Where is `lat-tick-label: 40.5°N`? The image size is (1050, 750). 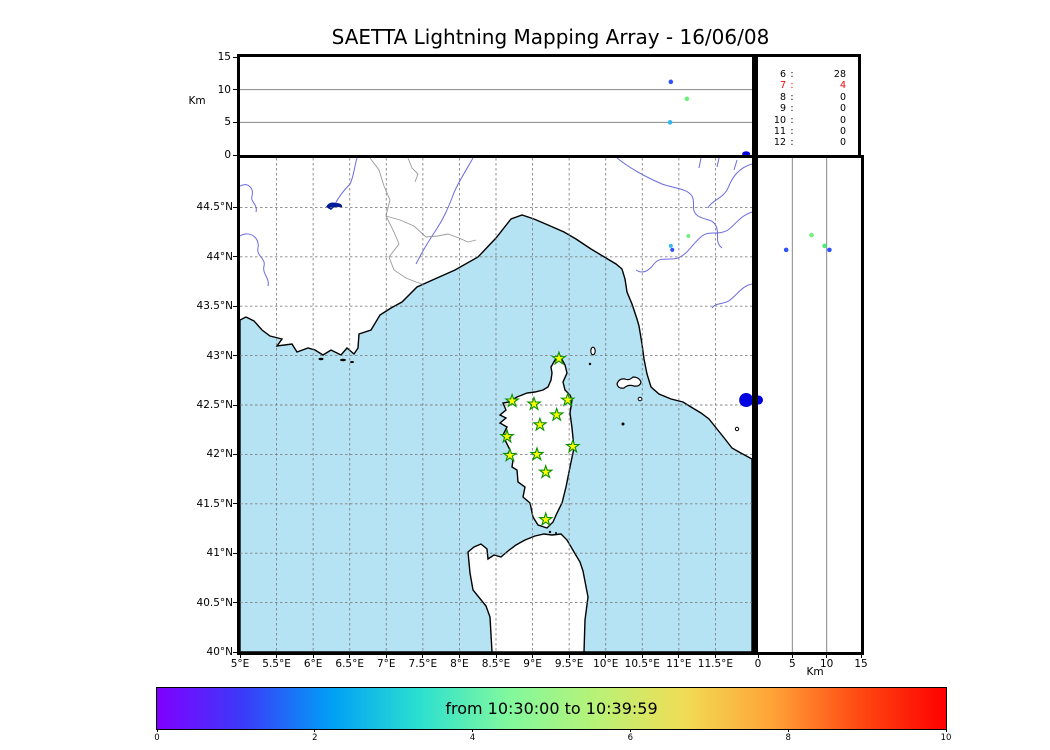 lat-tick-label: 40.5°N is located at coordinates (214, 602).